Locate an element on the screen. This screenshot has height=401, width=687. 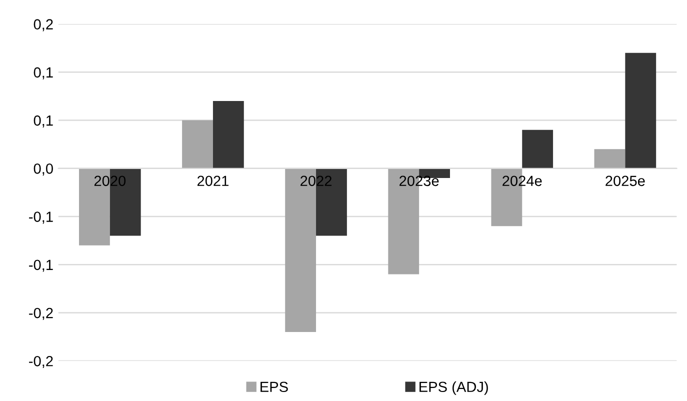
legend-label: EPS (ADJ) is located at coordinates (454, 388).